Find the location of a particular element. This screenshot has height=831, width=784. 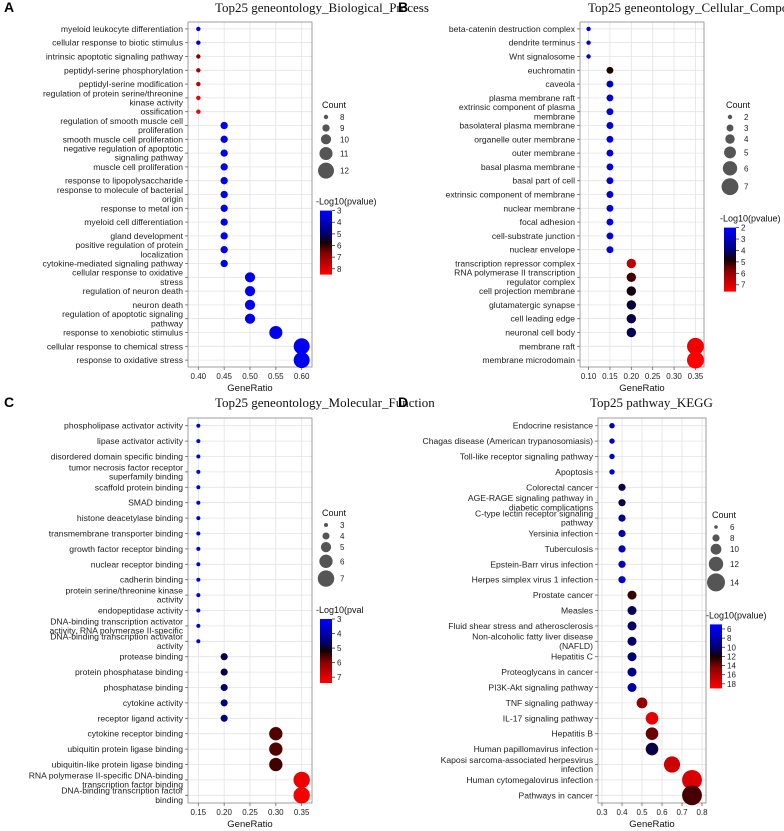

color-legend-label: 16 is located at coordinates (731, 675).